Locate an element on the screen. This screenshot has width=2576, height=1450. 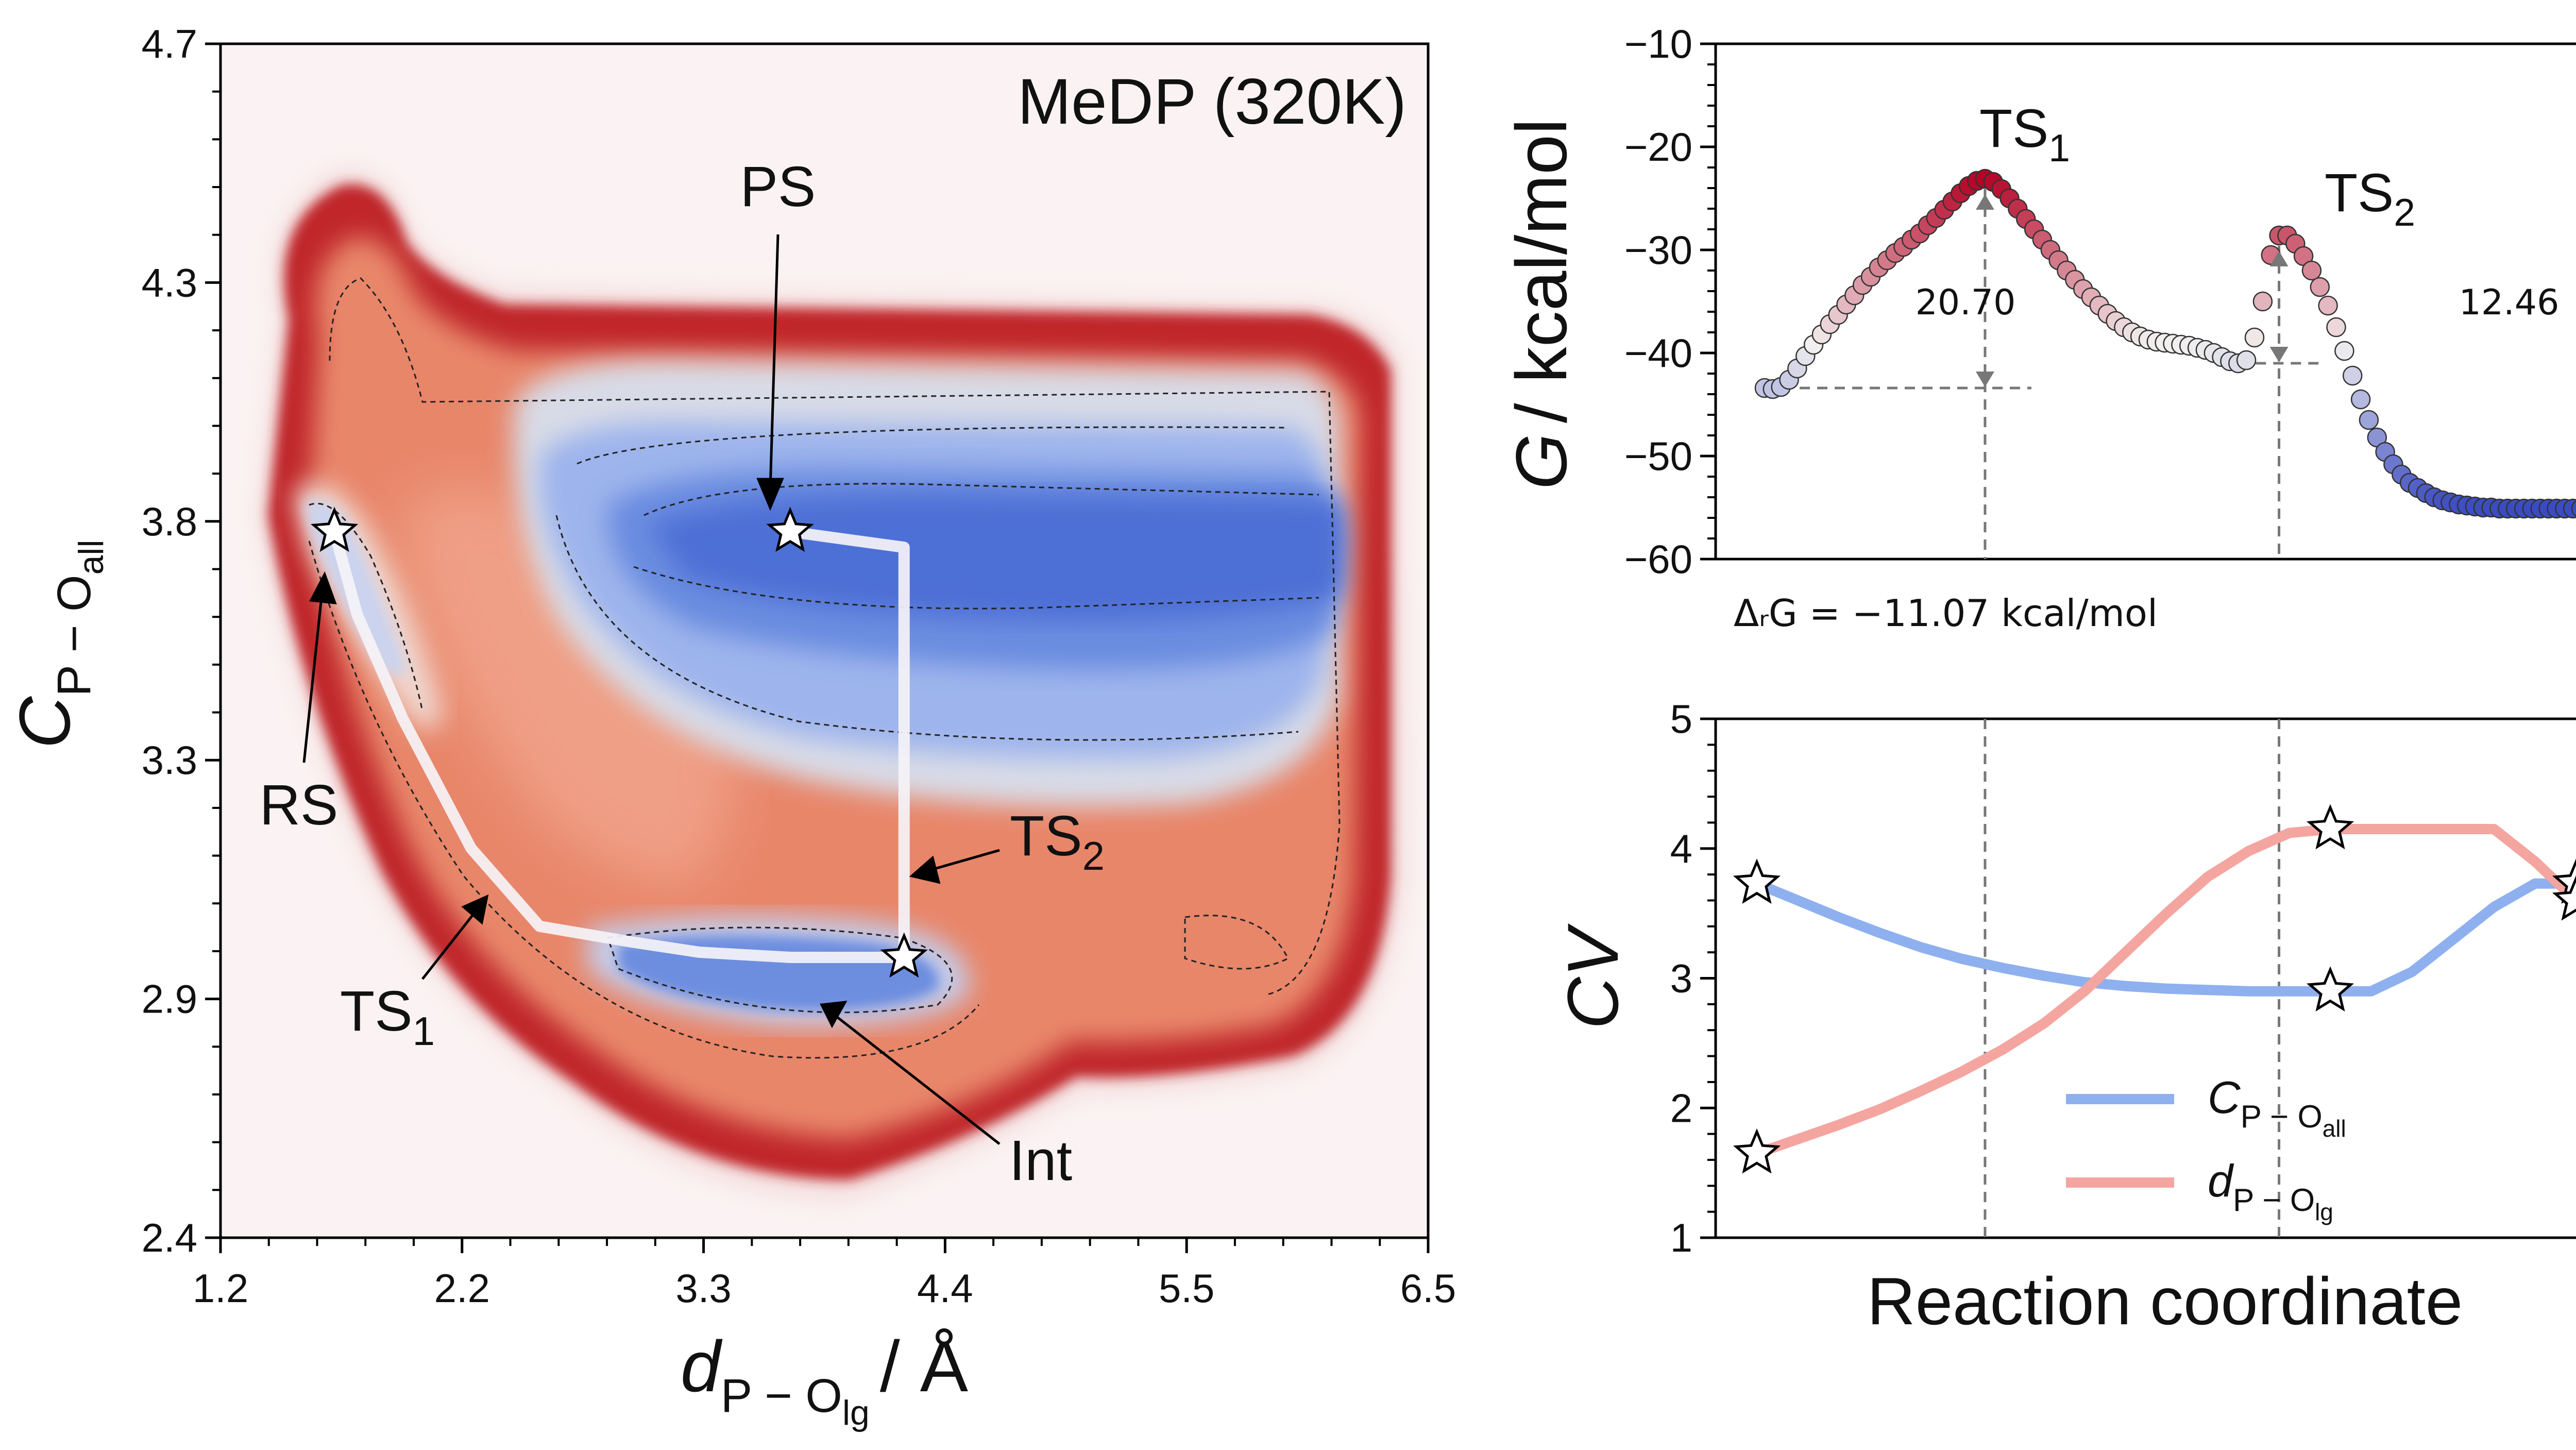
arrow-int is located at coordinates (917, 1079).